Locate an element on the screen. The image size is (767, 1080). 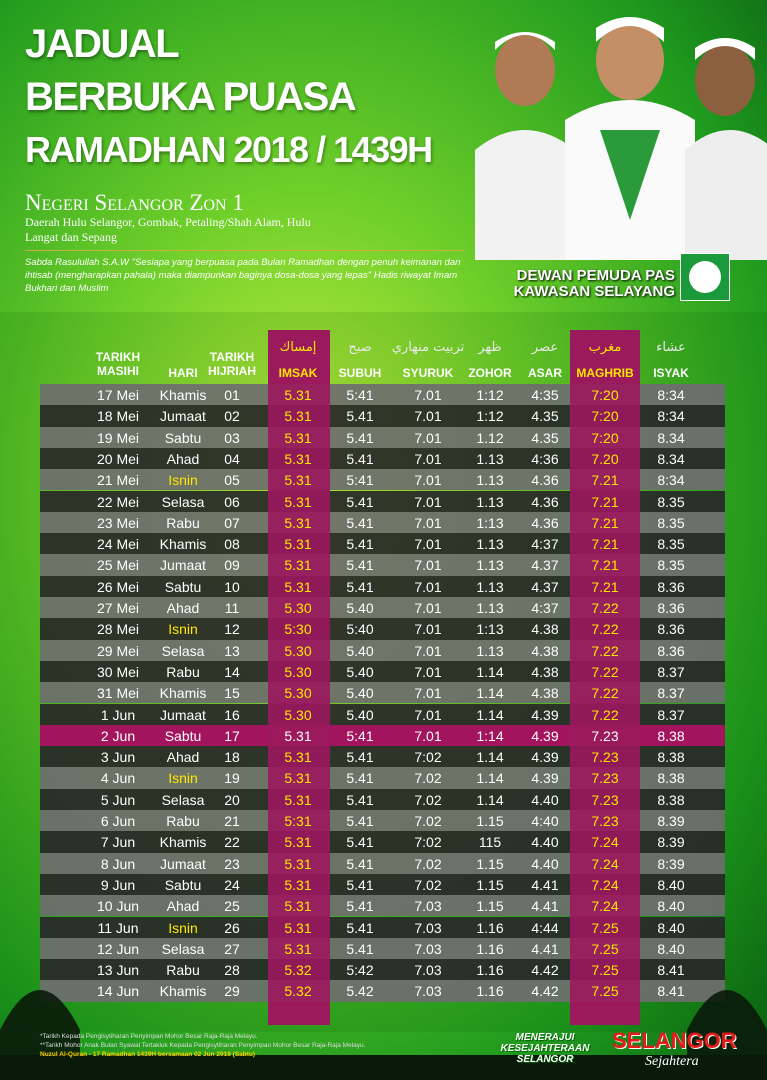
slogan: MENERAJUI KESEJAHTERAAN SELANGOR is located at coordinates (545, 1048).